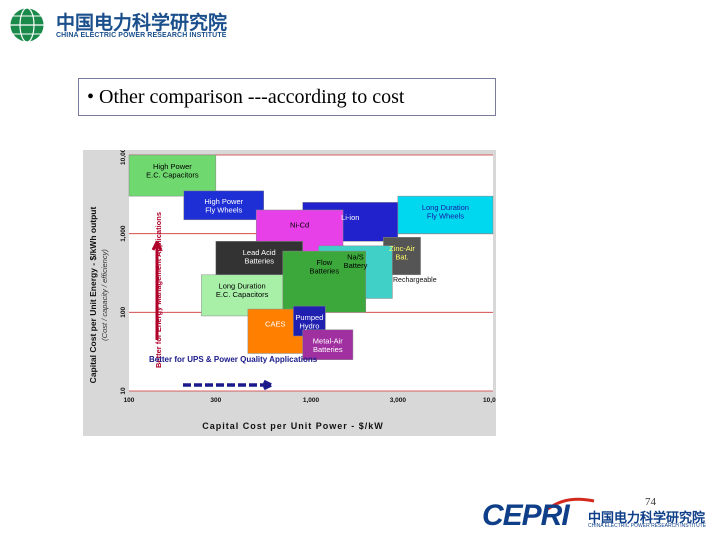 This screenshot has width=720, height=540. Describe the element at coordinates (398, 400) in the screenshot. I see `x-tick-3: 3,000` at that location.